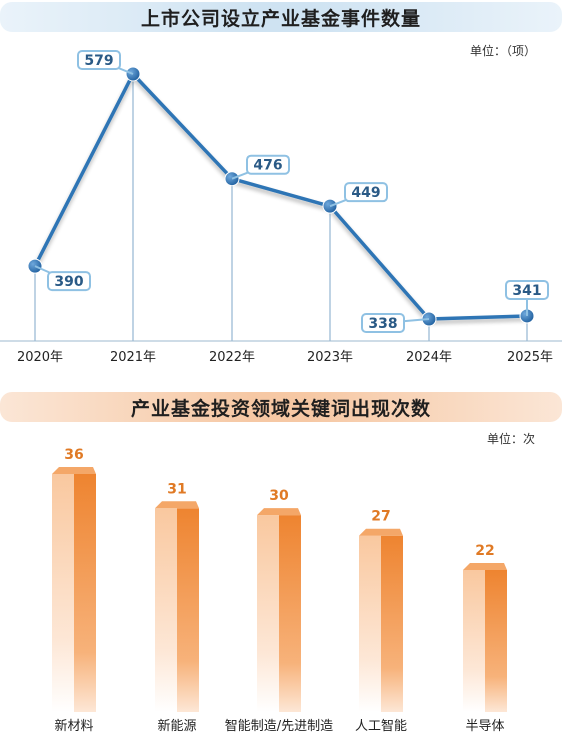 The width and height of the screenshot is (562, 735). What do you see at coordinates (511, 439) in the screenshot?
I see `bar-chart-unit: 单位：次` at bounding box center [511, 439].